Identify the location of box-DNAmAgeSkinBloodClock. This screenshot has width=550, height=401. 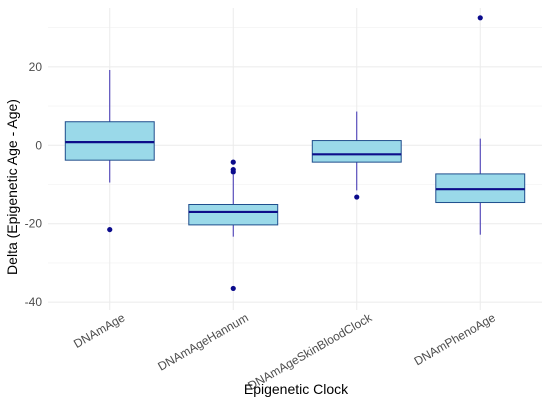
(356, 155).